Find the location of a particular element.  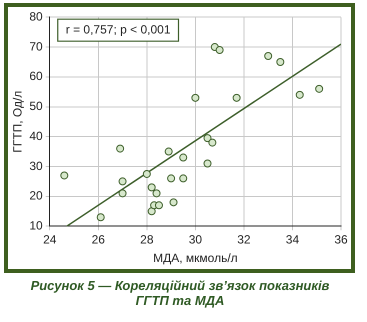

x-axis-title: МДА, мкмоль/л is located at coordinates (195, 258).